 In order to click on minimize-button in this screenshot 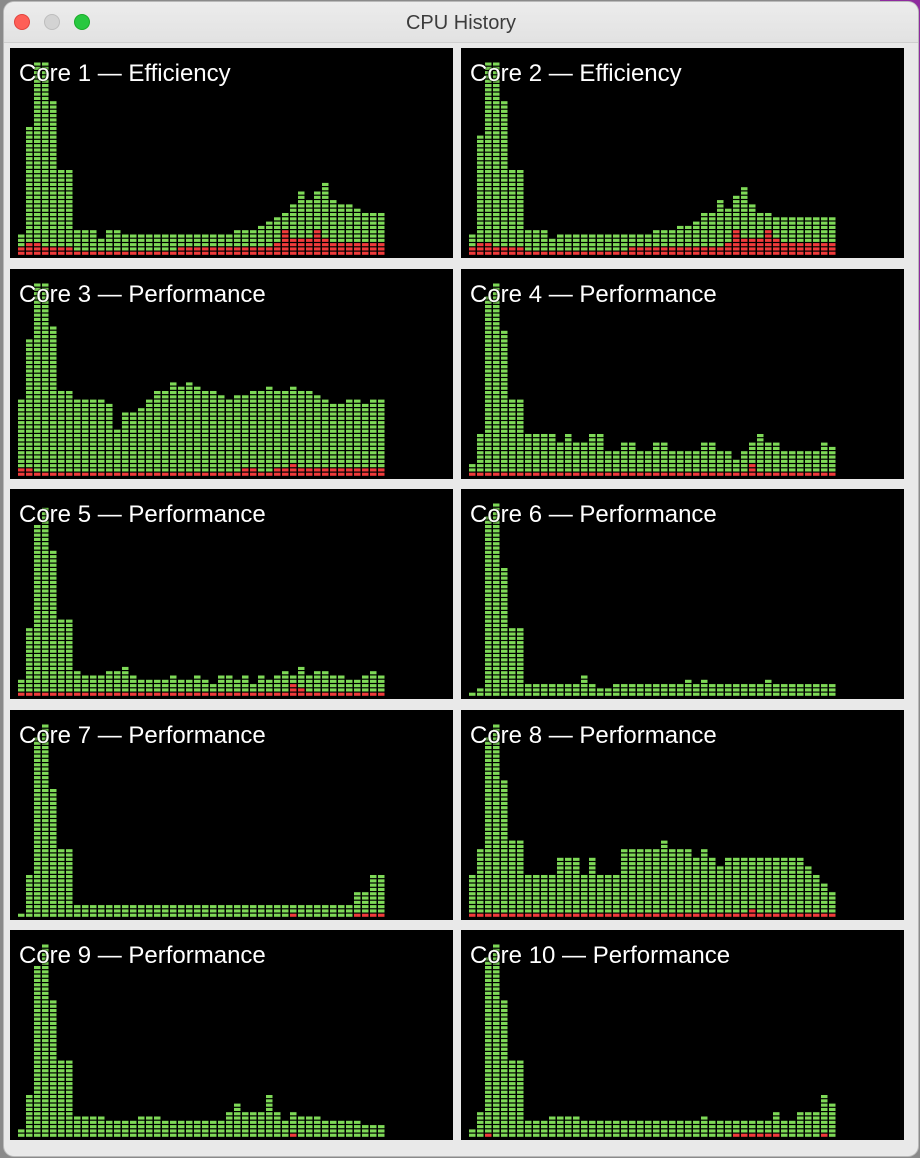, I will do `click(52, 22)`.